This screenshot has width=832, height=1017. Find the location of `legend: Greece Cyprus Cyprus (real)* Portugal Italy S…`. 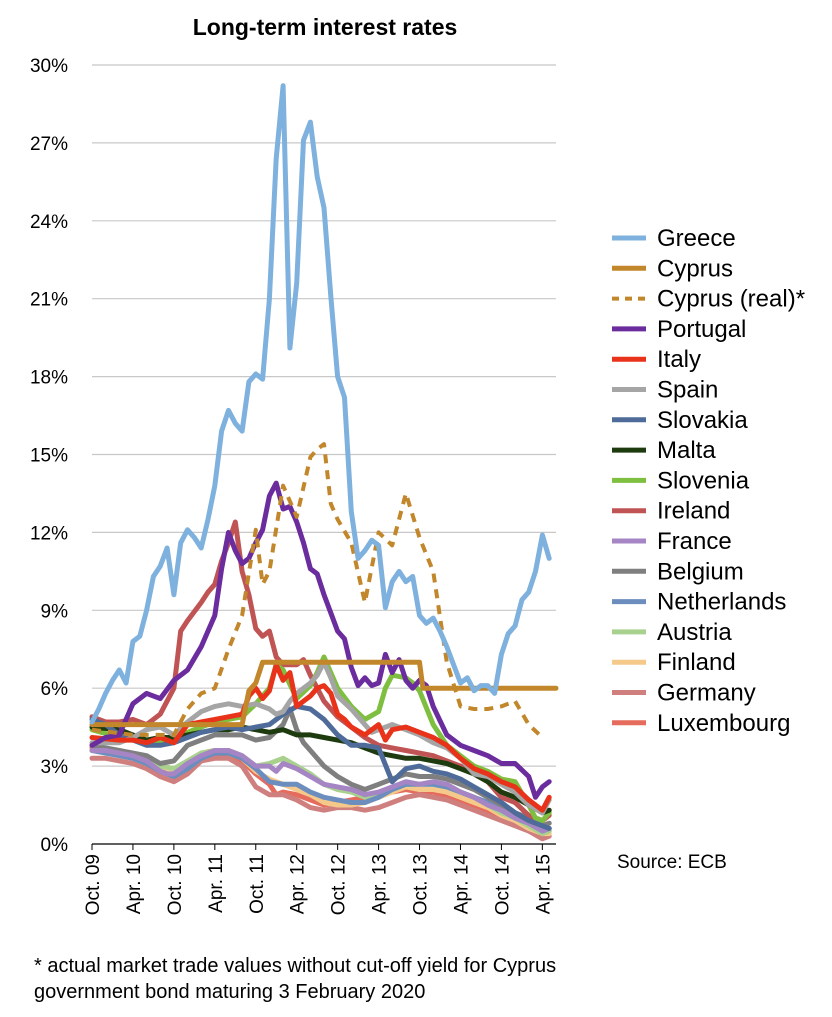

legend: Greece Cyprus Cyprus (real)* Portugal Italy S… is located at coordinates (708, 481).